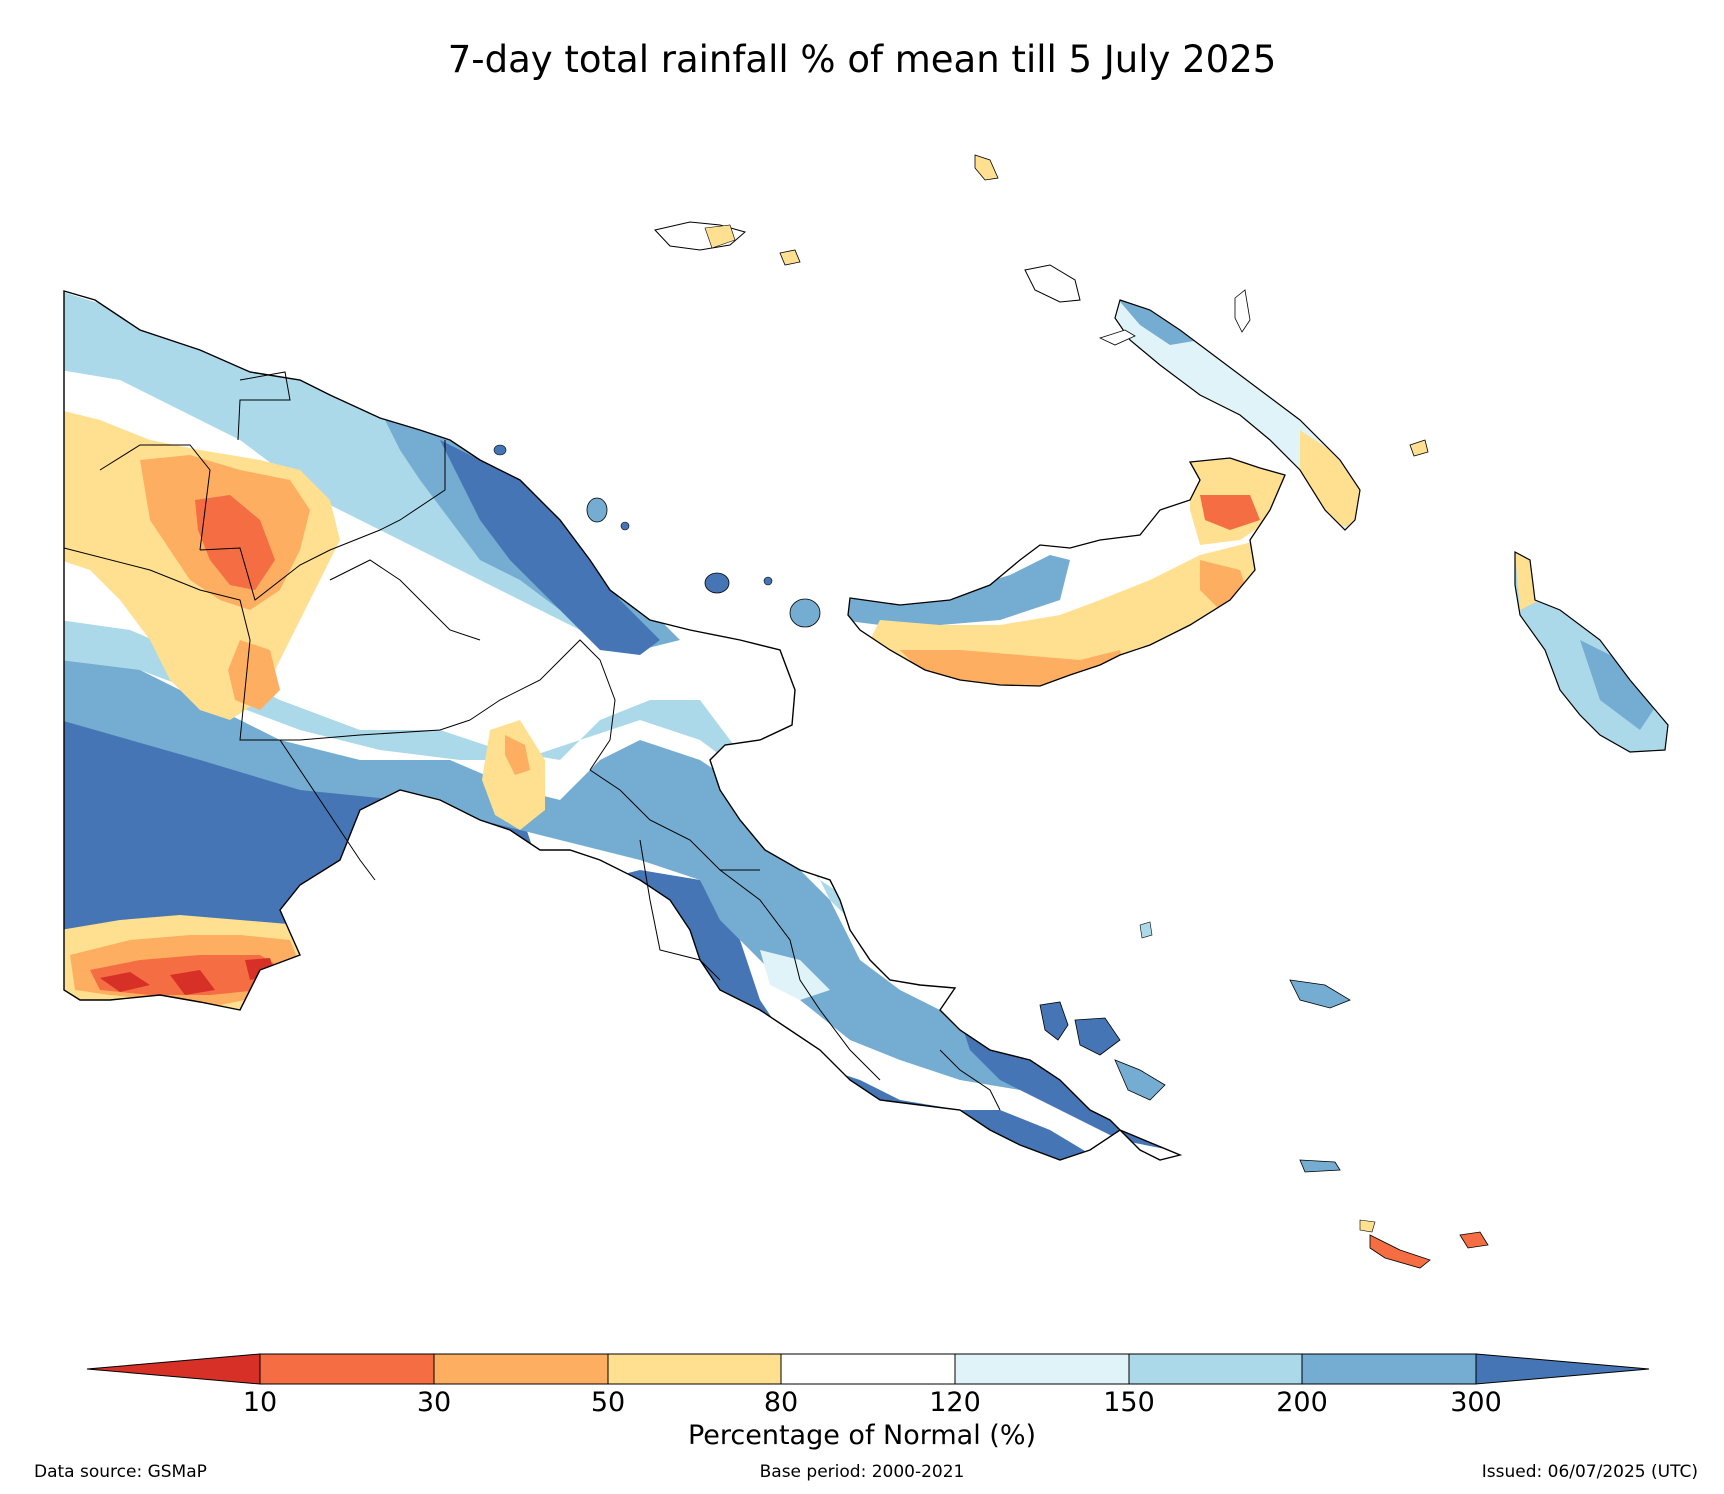 The height and width of the screenshot is (1494, 1724). What do you see at coordinates (955, 1402) in the screenshot?
I see `colorbar-tick-120: 120` at bounding box center [955, 1402].